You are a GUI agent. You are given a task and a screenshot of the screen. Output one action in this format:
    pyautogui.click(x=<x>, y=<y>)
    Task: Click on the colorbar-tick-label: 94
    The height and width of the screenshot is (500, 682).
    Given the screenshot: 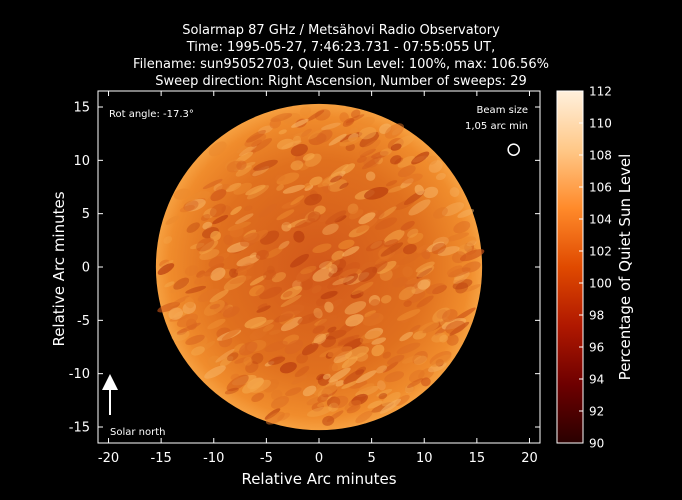 What is the action you would take?
    pyautogui.click(x=596, y=380)
    